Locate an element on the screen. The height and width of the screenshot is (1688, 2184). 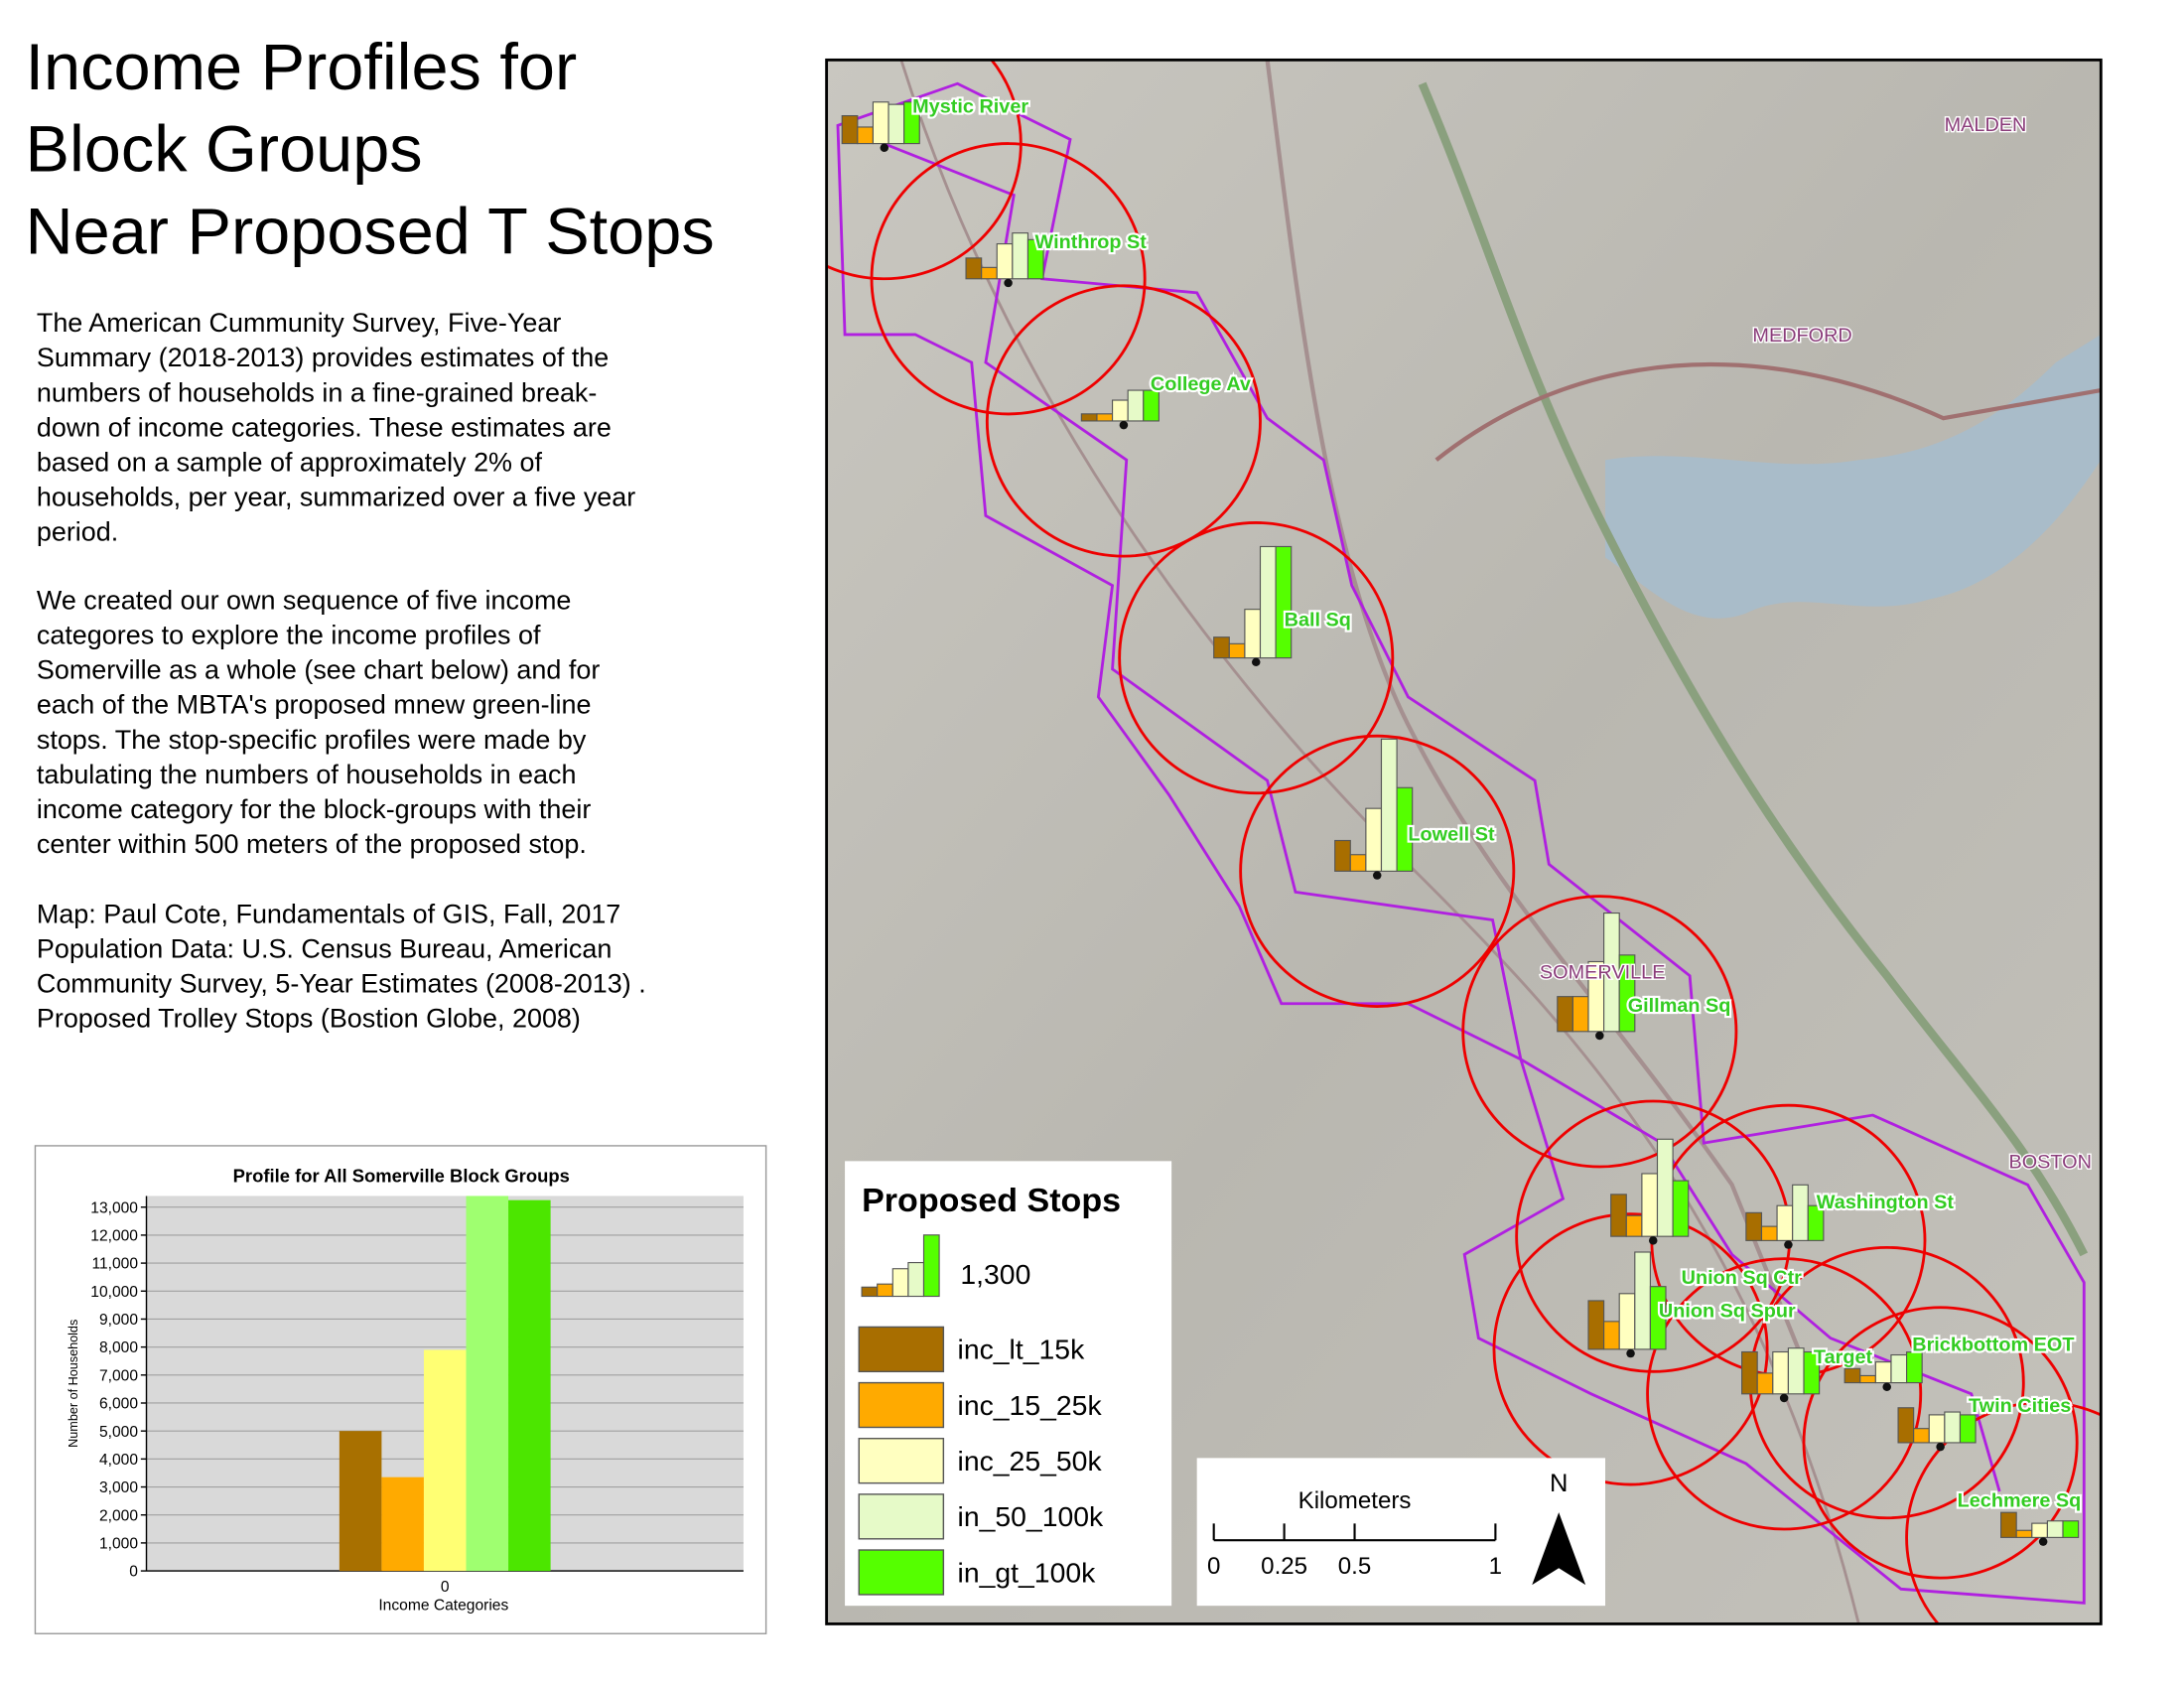
stop-label: Ball Sq is located at coordinates (1318, 620).